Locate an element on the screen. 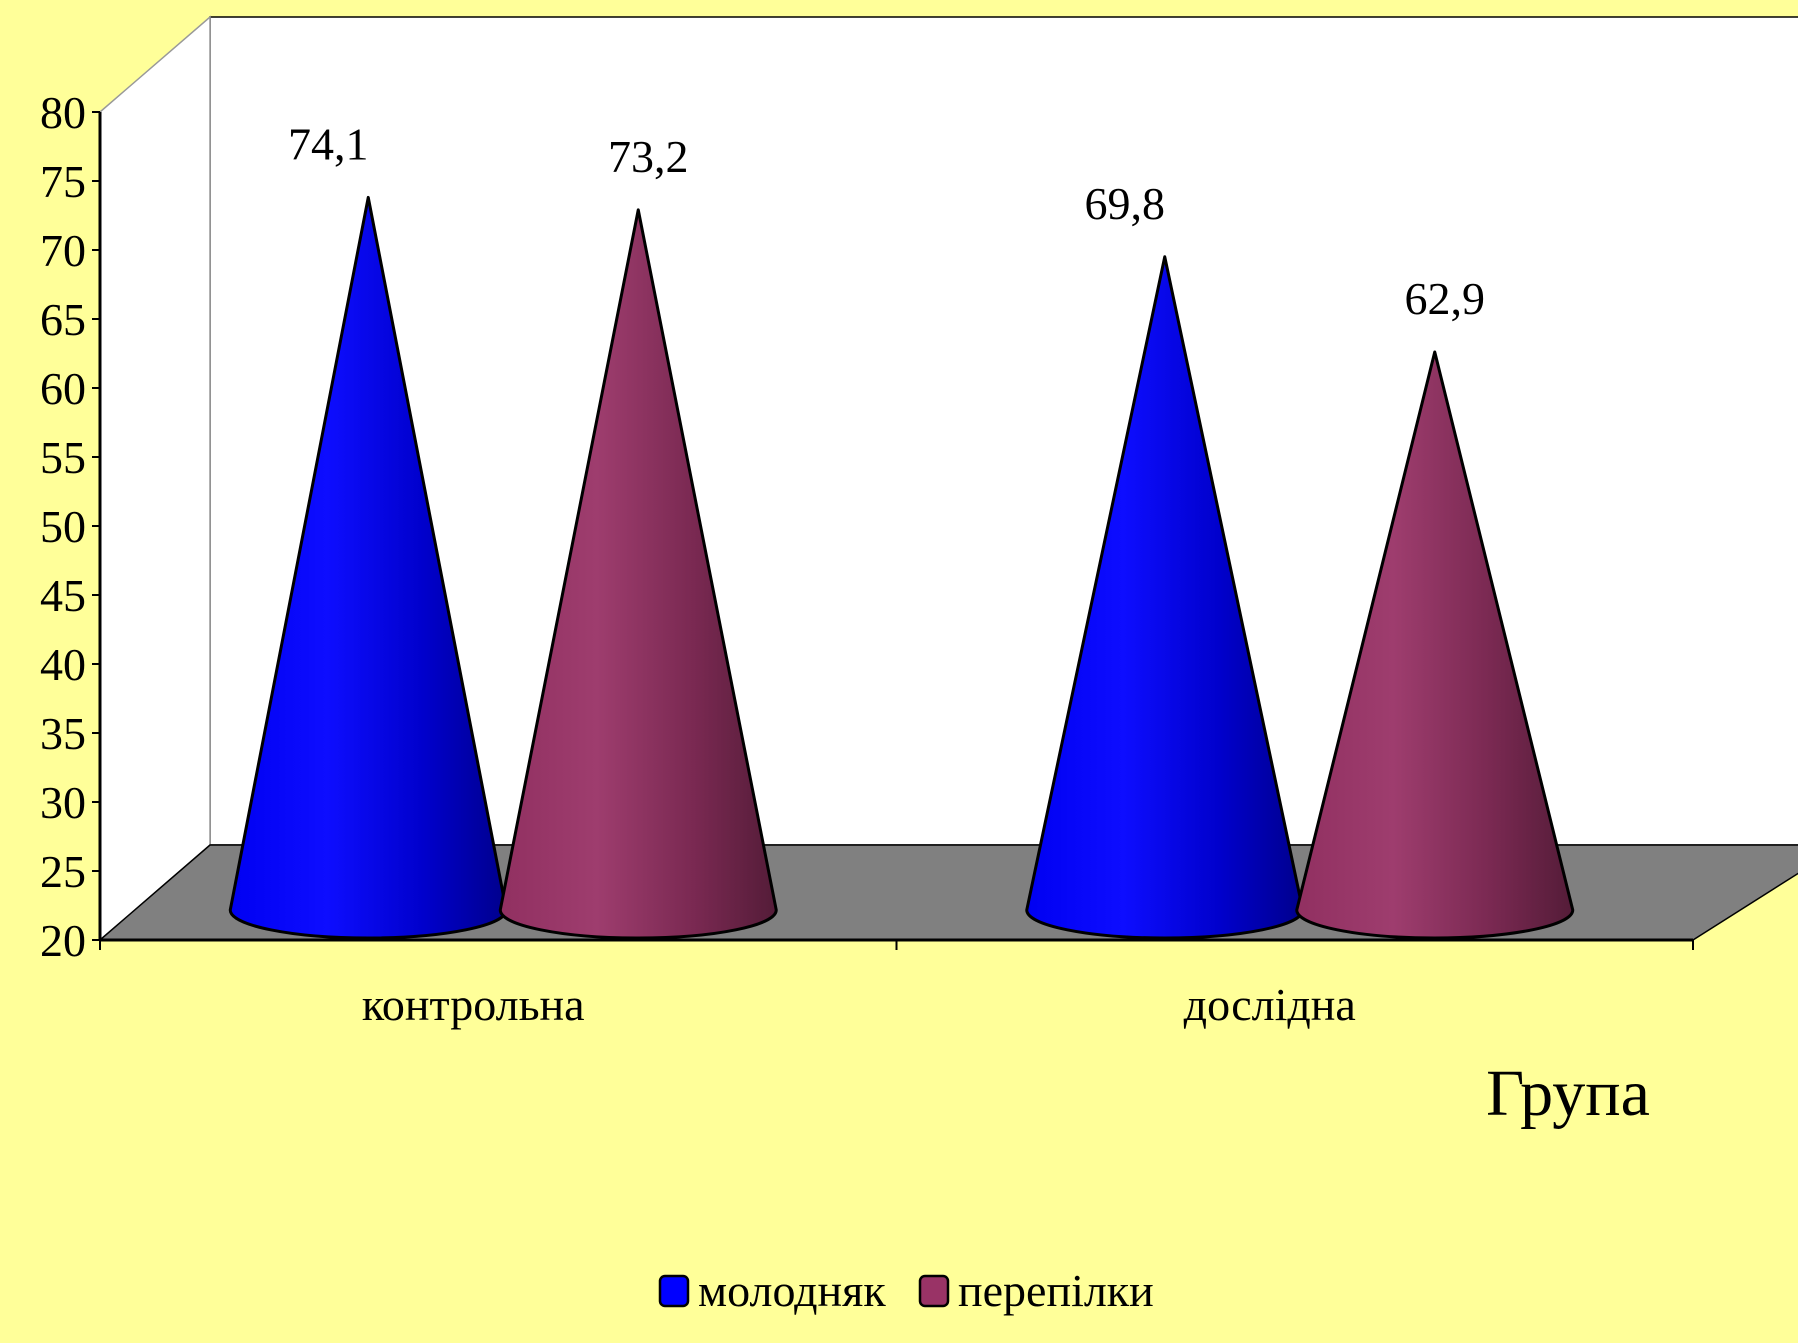  data-label: 74,1 is located at coordinates (328, 143).